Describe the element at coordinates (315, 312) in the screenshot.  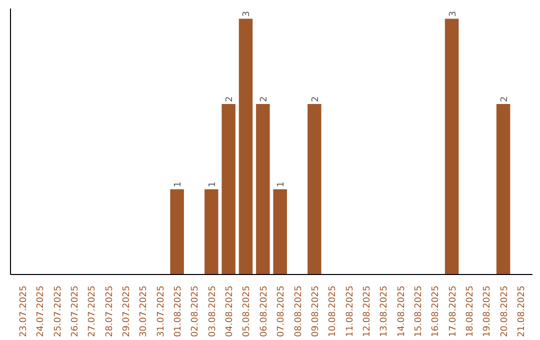
I see `x-tick-label: 09.08.2025` at that location.